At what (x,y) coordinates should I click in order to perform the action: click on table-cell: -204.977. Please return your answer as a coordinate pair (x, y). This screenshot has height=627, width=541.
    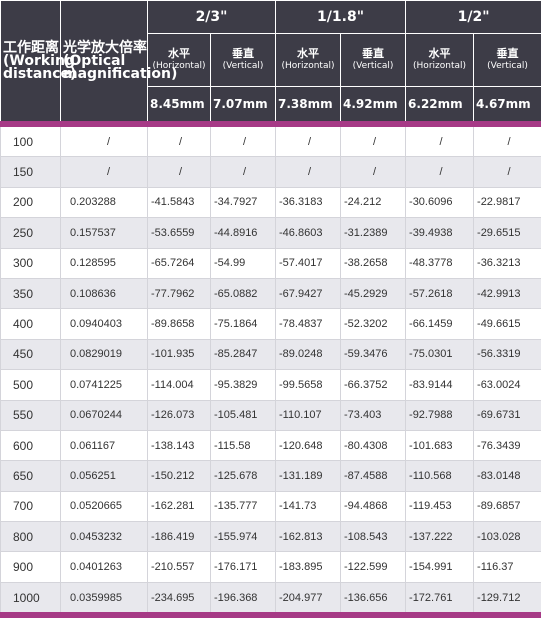
    Looking at the image, I should click on (308, 600).